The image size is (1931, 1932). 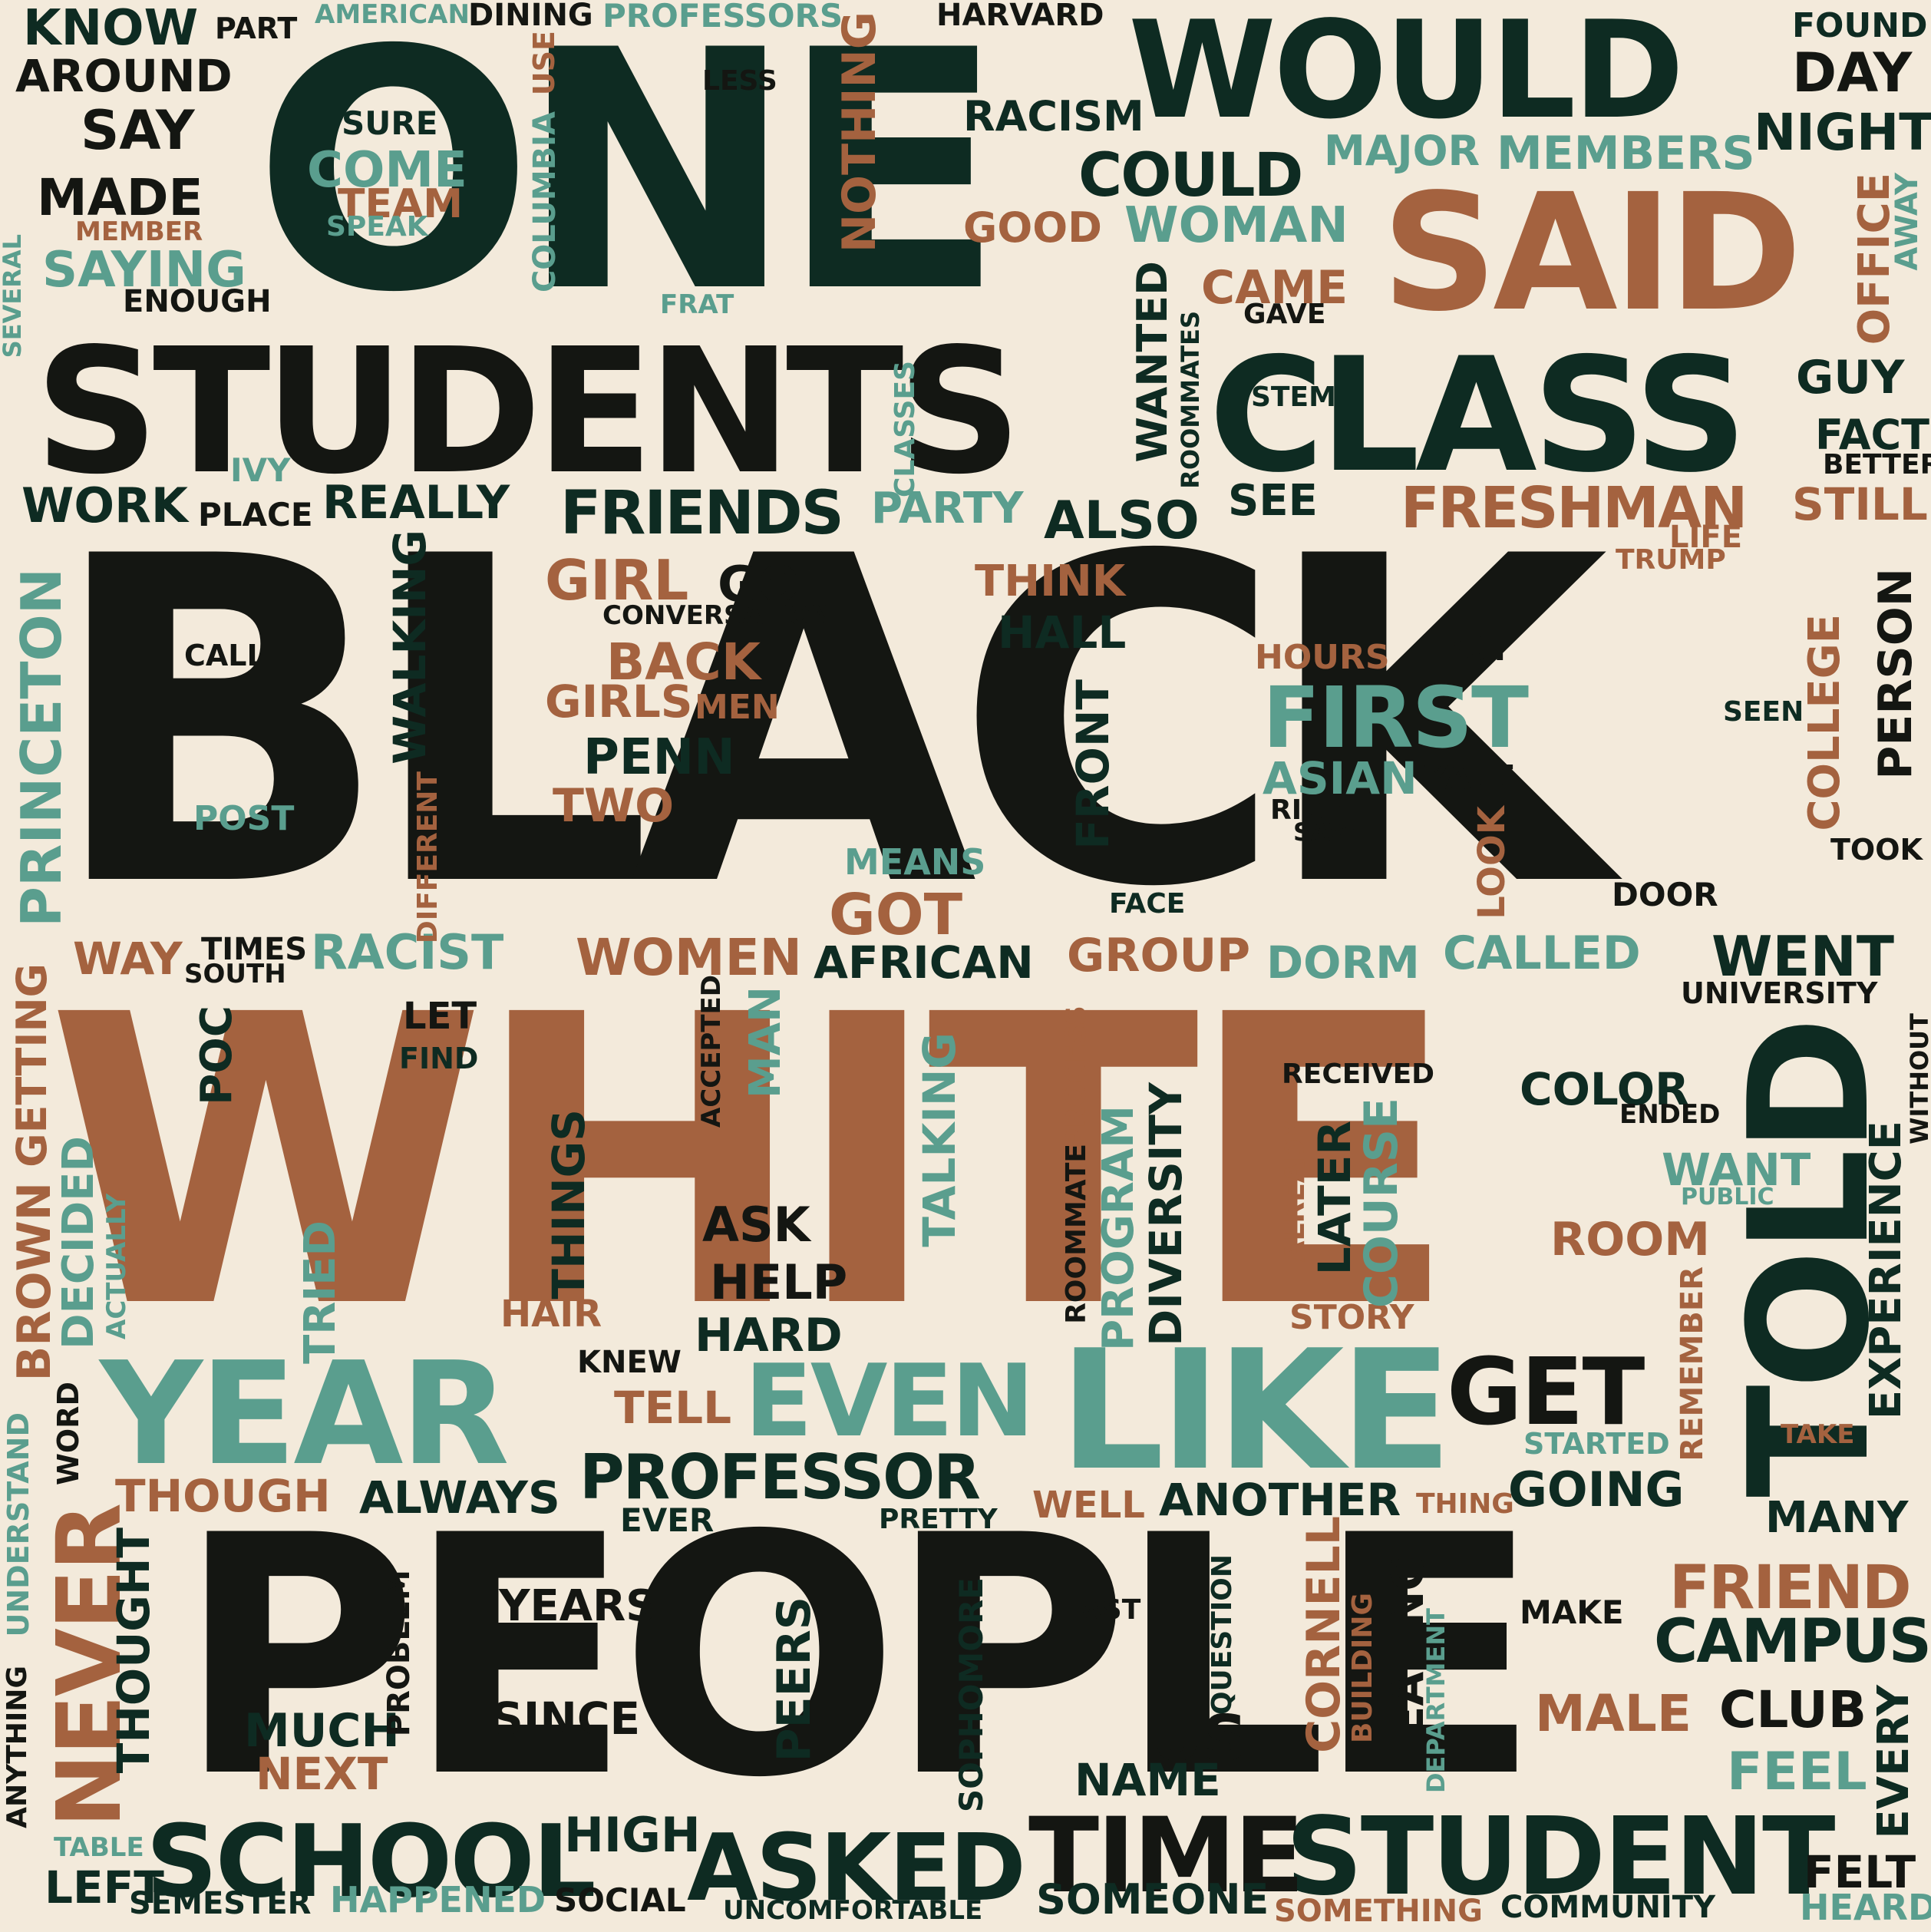 What do you see at coordinates (1190, 175) in the screenshot?
I see `word-could: COULD` at bounding box center [1190, 175].